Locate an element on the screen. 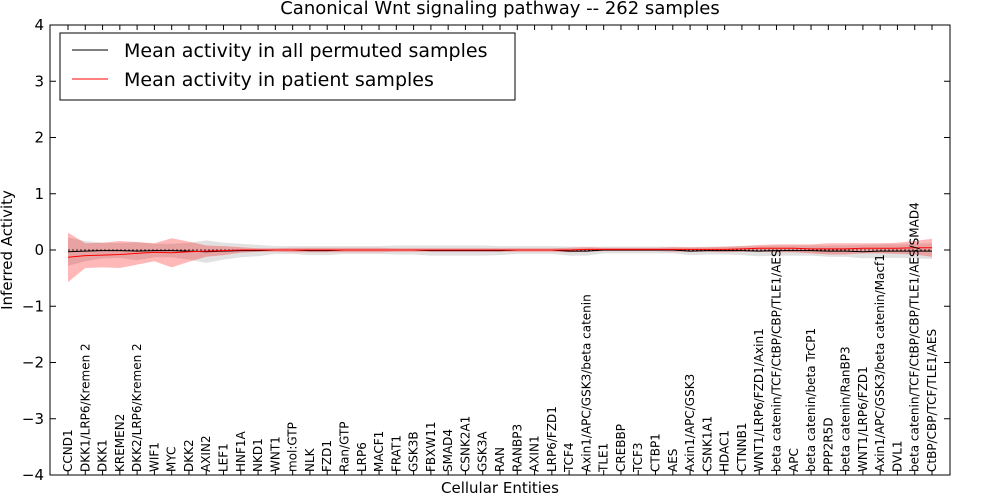 The image size is (1000, 500). series-lines is located at coordinates (499, 252).